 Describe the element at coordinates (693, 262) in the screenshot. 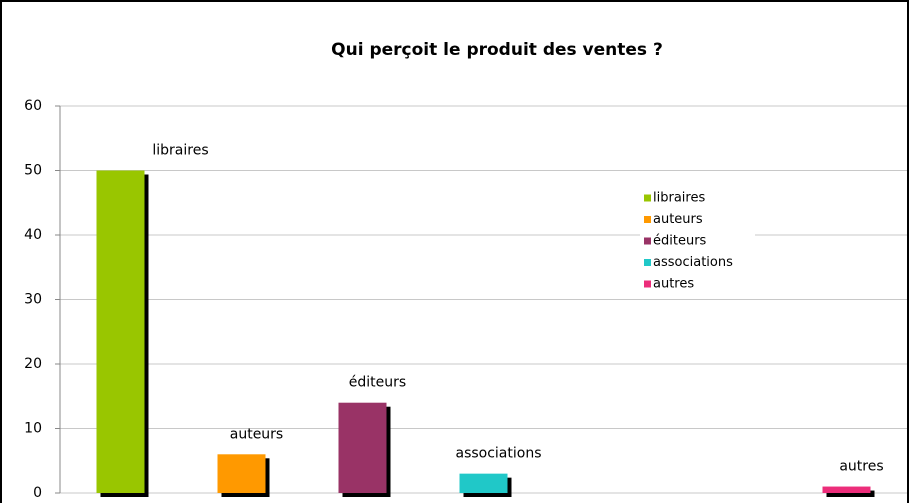

I see `legend-label: associations` at that location.